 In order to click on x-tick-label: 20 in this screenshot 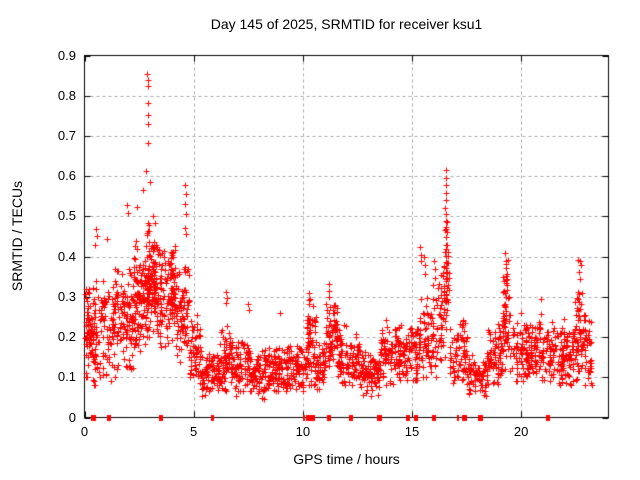, I will do `click(521, 431)`.